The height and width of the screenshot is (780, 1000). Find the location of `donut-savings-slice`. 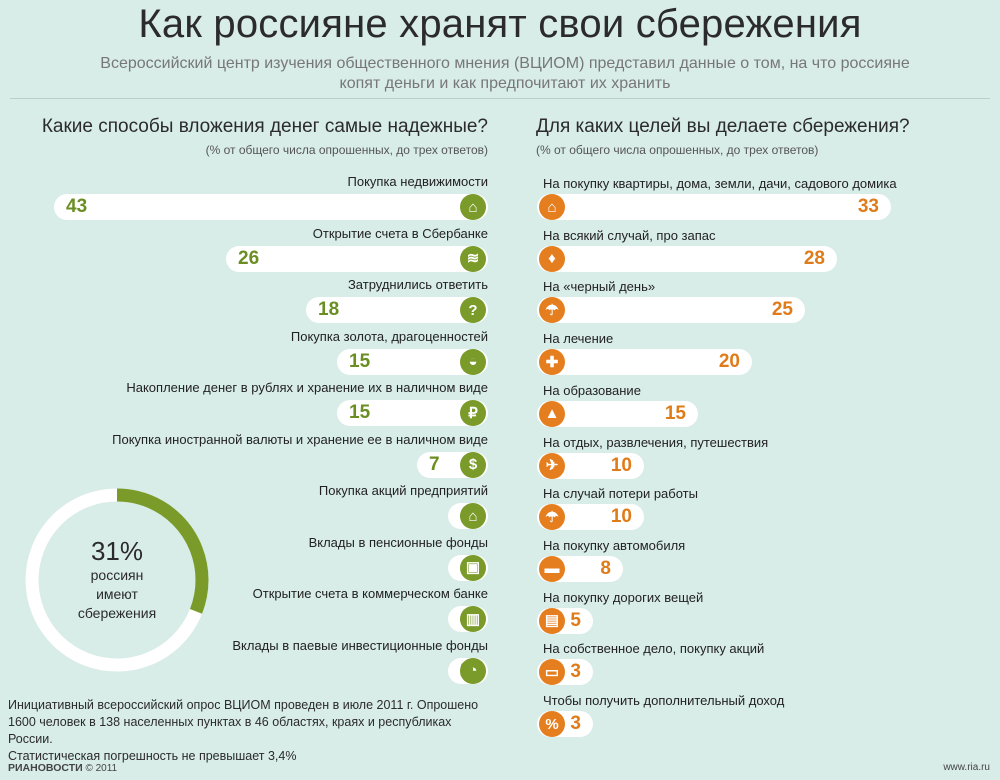

donut-savings-slice is located at coordinates (117, 580).